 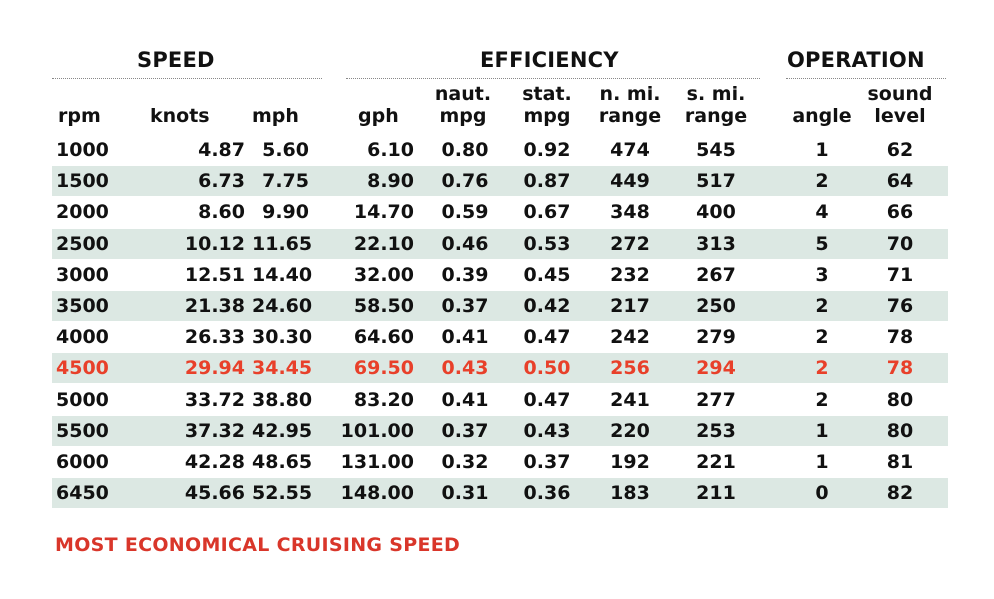 What do you see at coordinates (214, 462) in the screenshot?
I see `cell-knots: 42.28` at bounding box center [214, 462].